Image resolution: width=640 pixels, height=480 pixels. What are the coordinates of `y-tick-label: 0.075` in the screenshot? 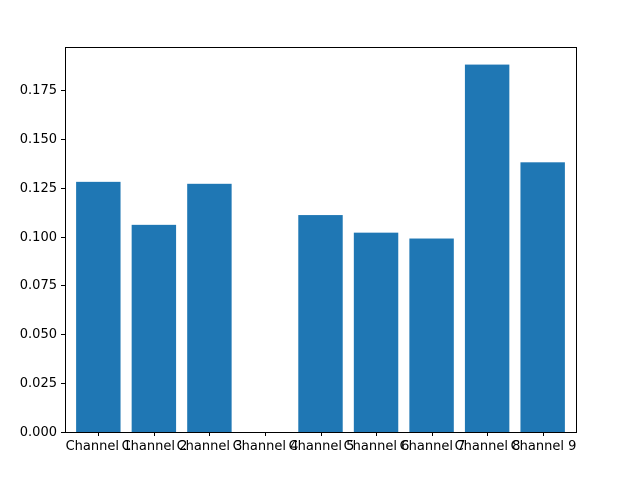 It's located at (38, 285).